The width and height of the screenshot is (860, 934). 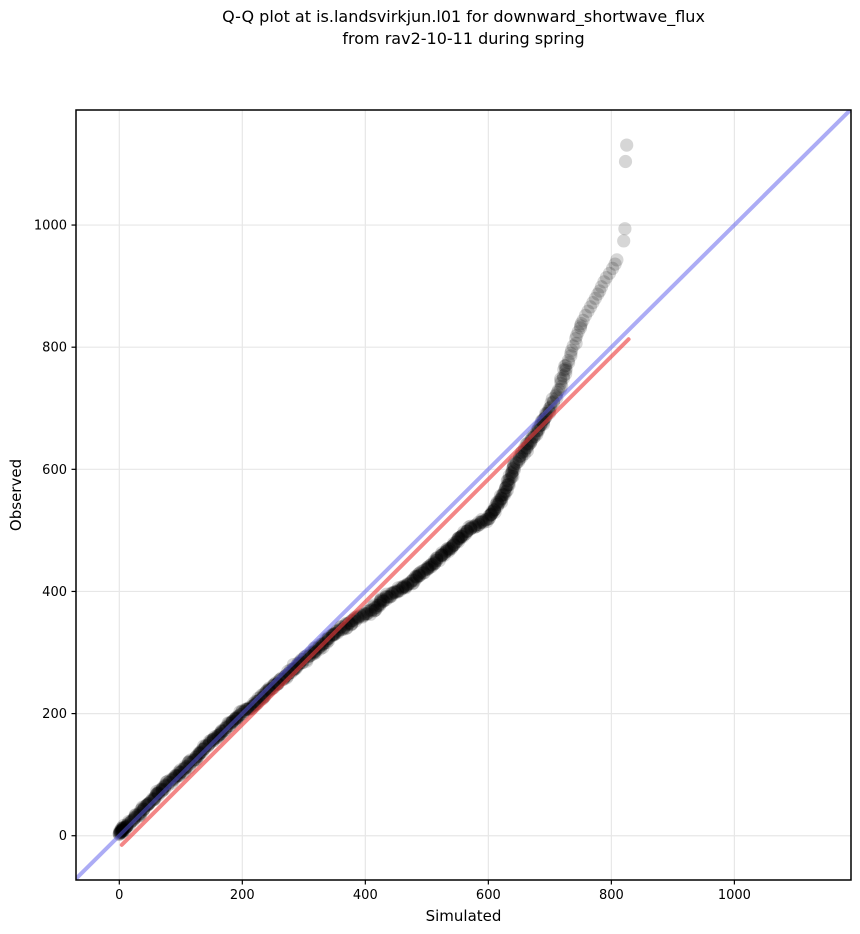 What do you see at coordinates (365, 895) in the screenshot?
I see `x-tick-label: 400` at bounding box center [365, 895].